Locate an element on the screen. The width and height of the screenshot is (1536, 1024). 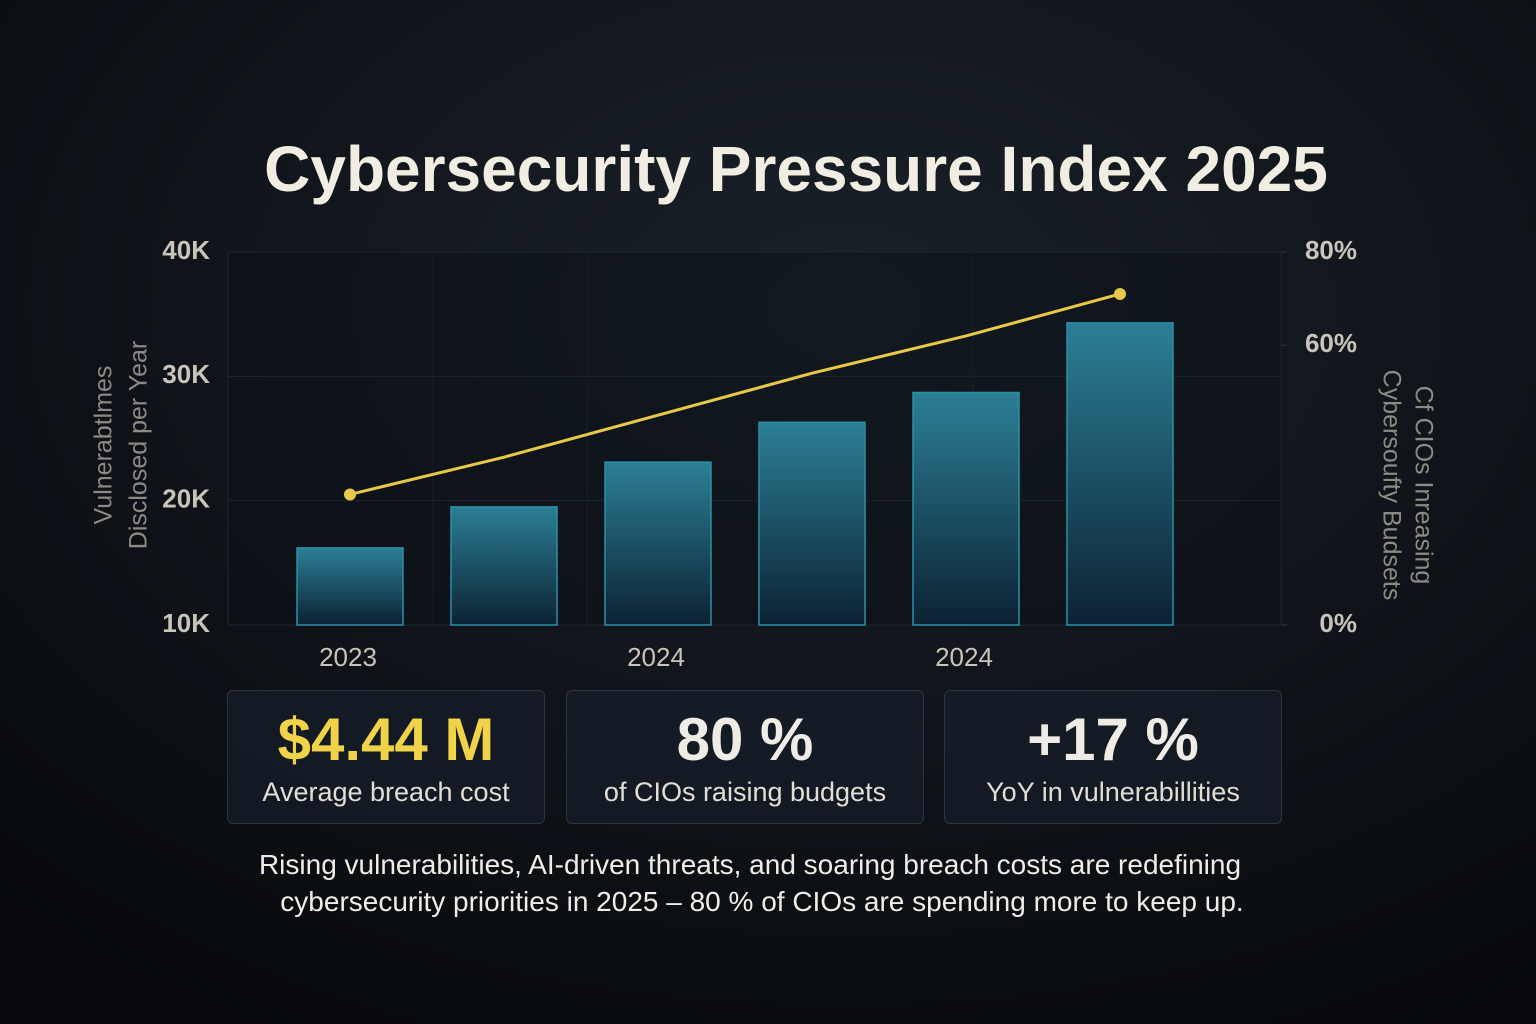
stat-label: YoY in vulnerabillities is located at coordinates (1113, 792).